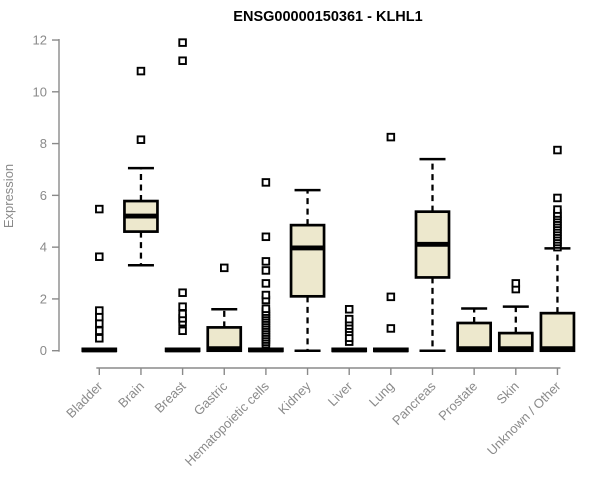 This screenshot has height=500, width=600. I want to click on x-tick-label: Unknown / Other, so click(524, 418).